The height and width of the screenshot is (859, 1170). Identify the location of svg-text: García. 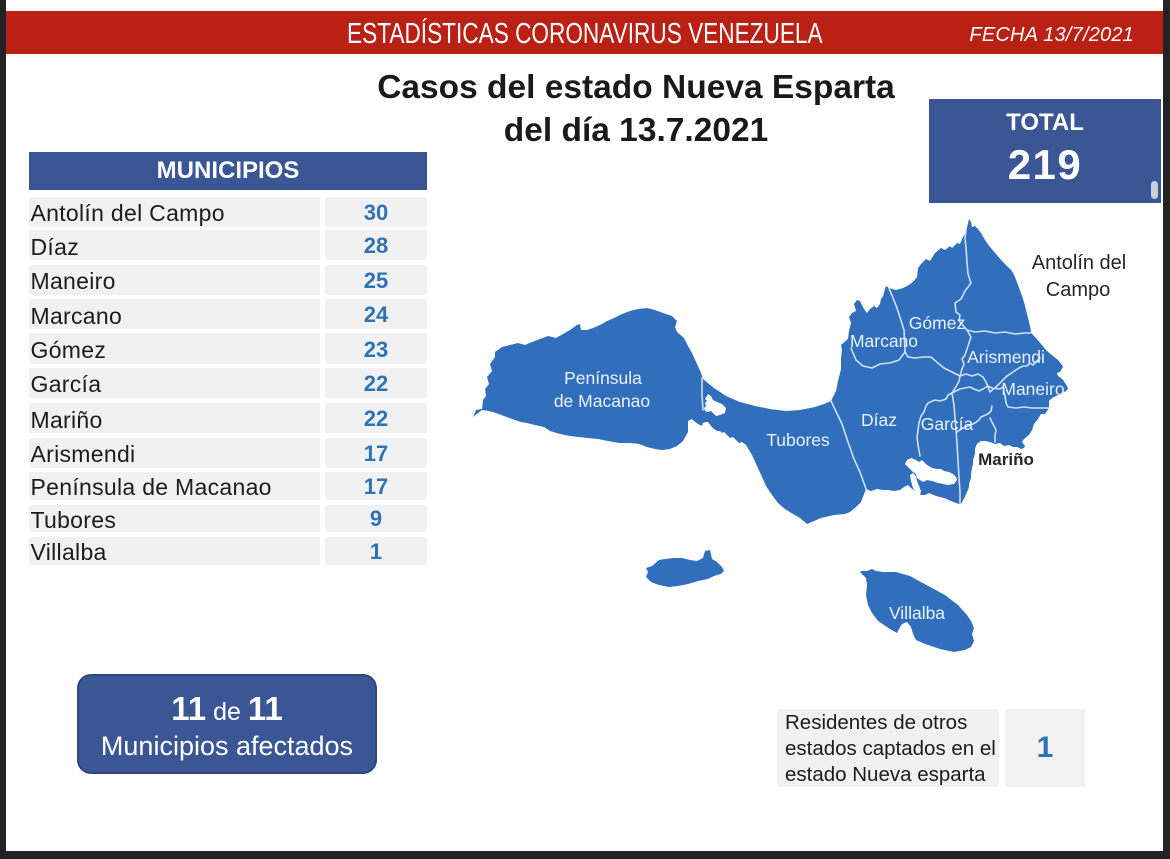
(947, 424).